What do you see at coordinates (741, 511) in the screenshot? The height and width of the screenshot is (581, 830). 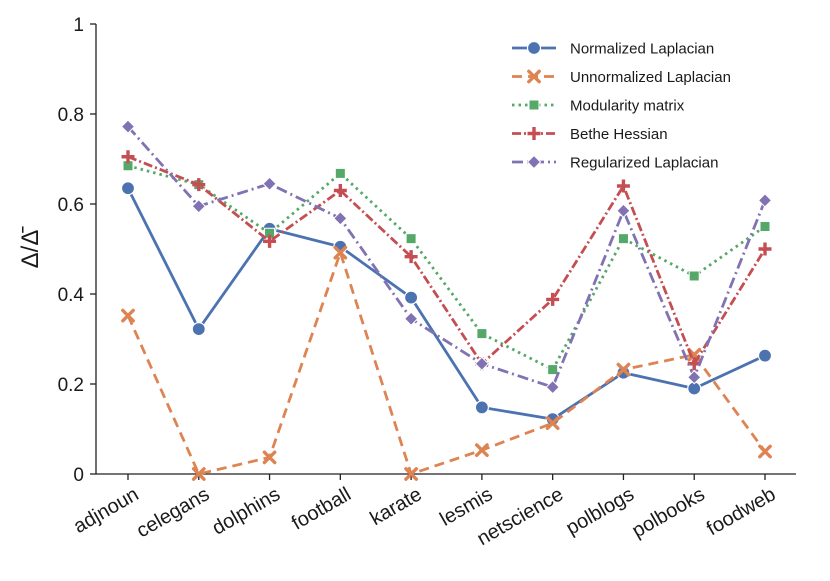 I see `x-tick-label: foodweb` at bounding box center [741, 511].